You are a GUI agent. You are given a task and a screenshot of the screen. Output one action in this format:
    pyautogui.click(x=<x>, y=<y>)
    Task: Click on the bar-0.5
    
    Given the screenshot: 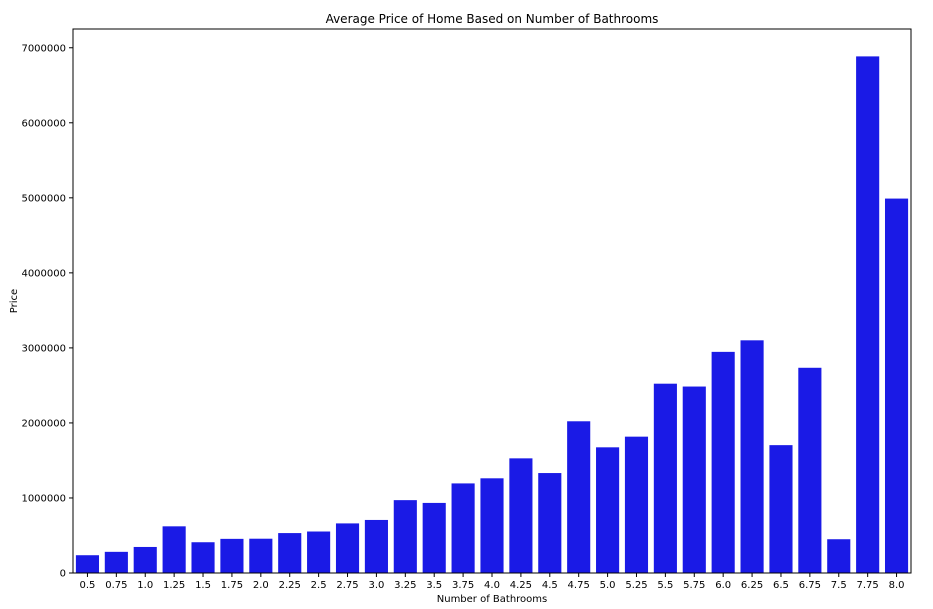 What is the action you would take?
    pyautogui.click(x=87, y=564)
    